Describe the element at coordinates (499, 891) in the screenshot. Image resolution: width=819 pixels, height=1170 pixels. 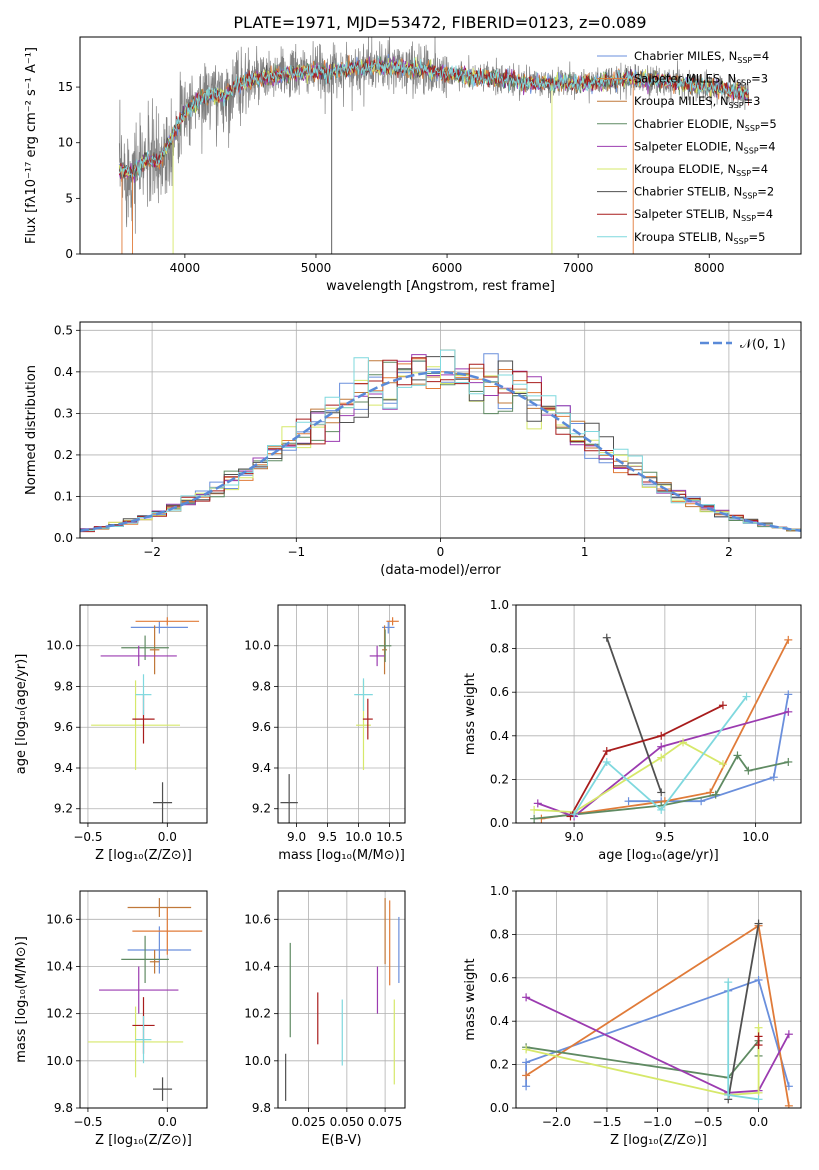
I see `y-tick-label: 1.0` at that location.